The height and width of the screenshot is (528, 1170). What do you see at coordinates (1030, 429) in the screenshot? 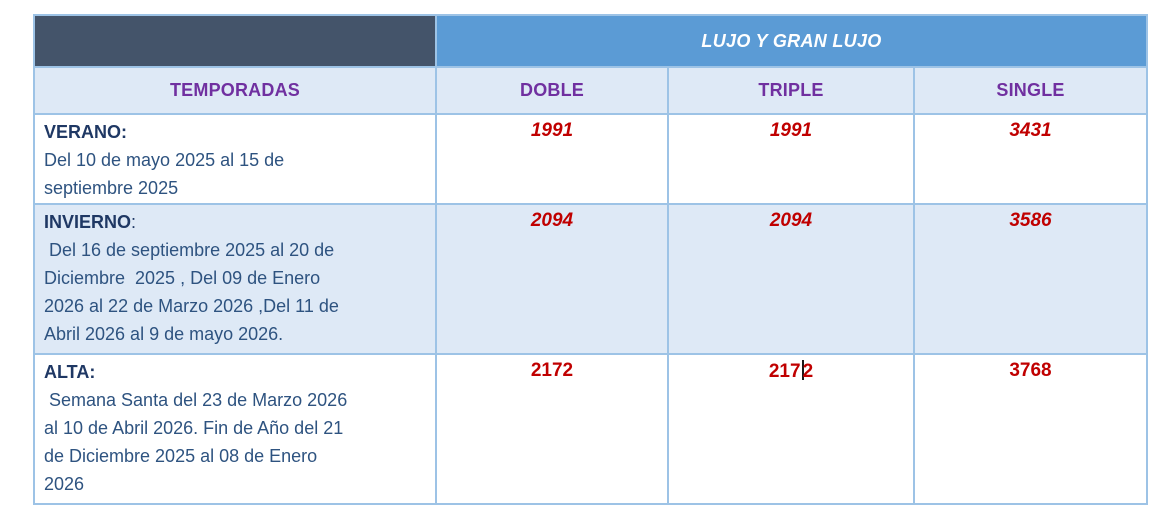
I see `price-cell-alta-single: 3768` at bounding box center [1030, 429].